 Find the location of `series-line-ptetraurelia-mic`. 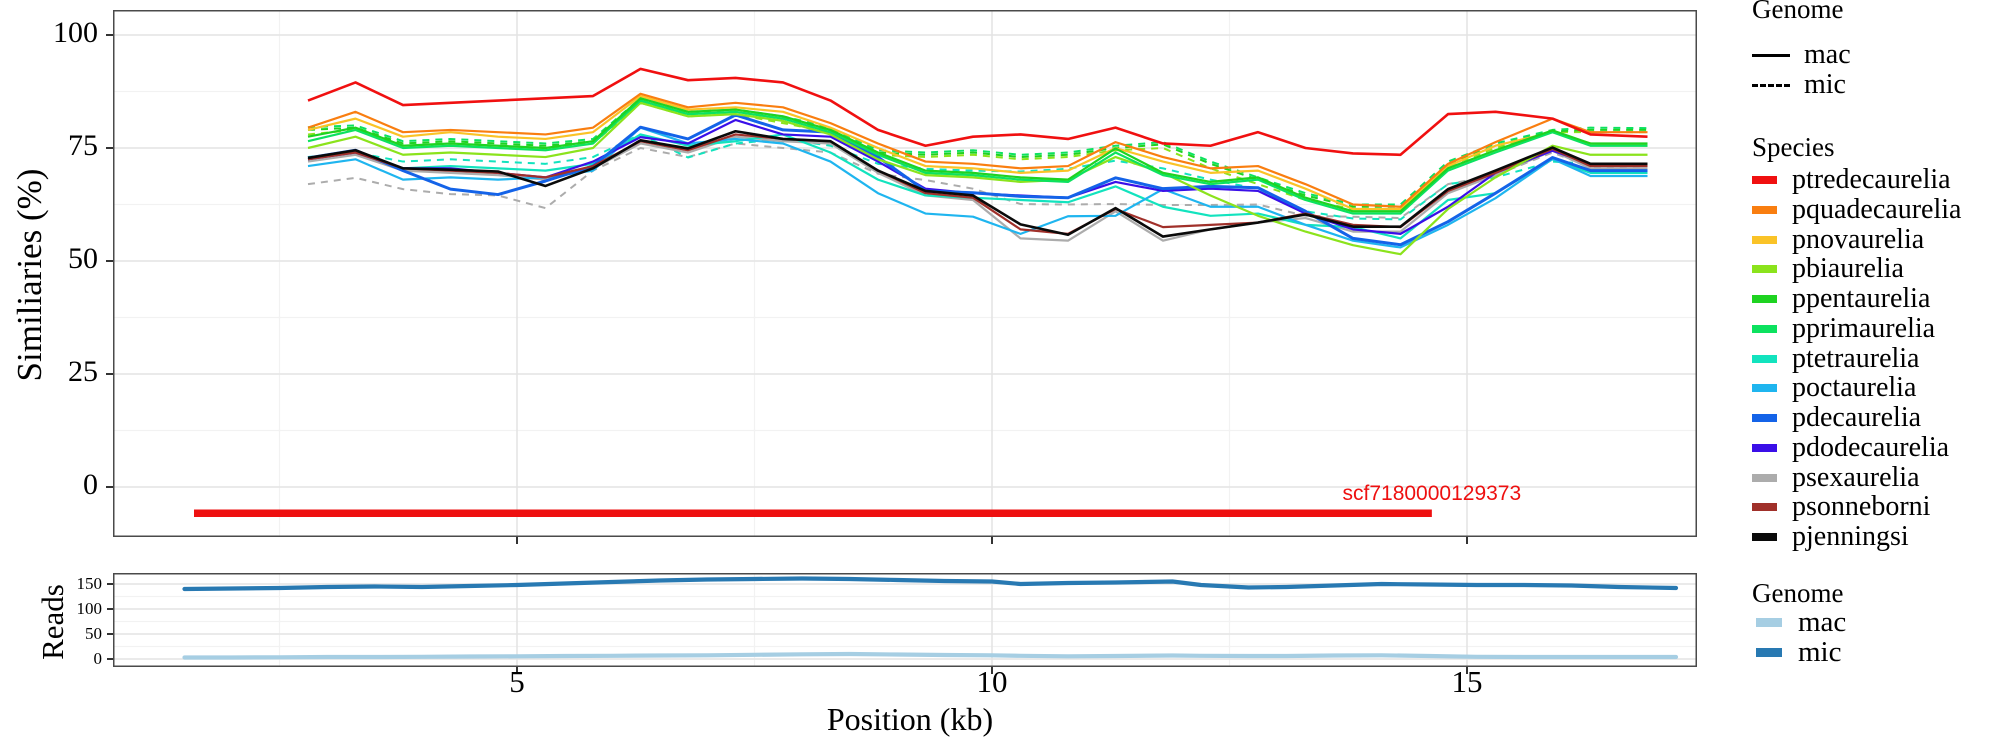

series-line-ptetraurelia-mic is located at coordinates (977, 177).